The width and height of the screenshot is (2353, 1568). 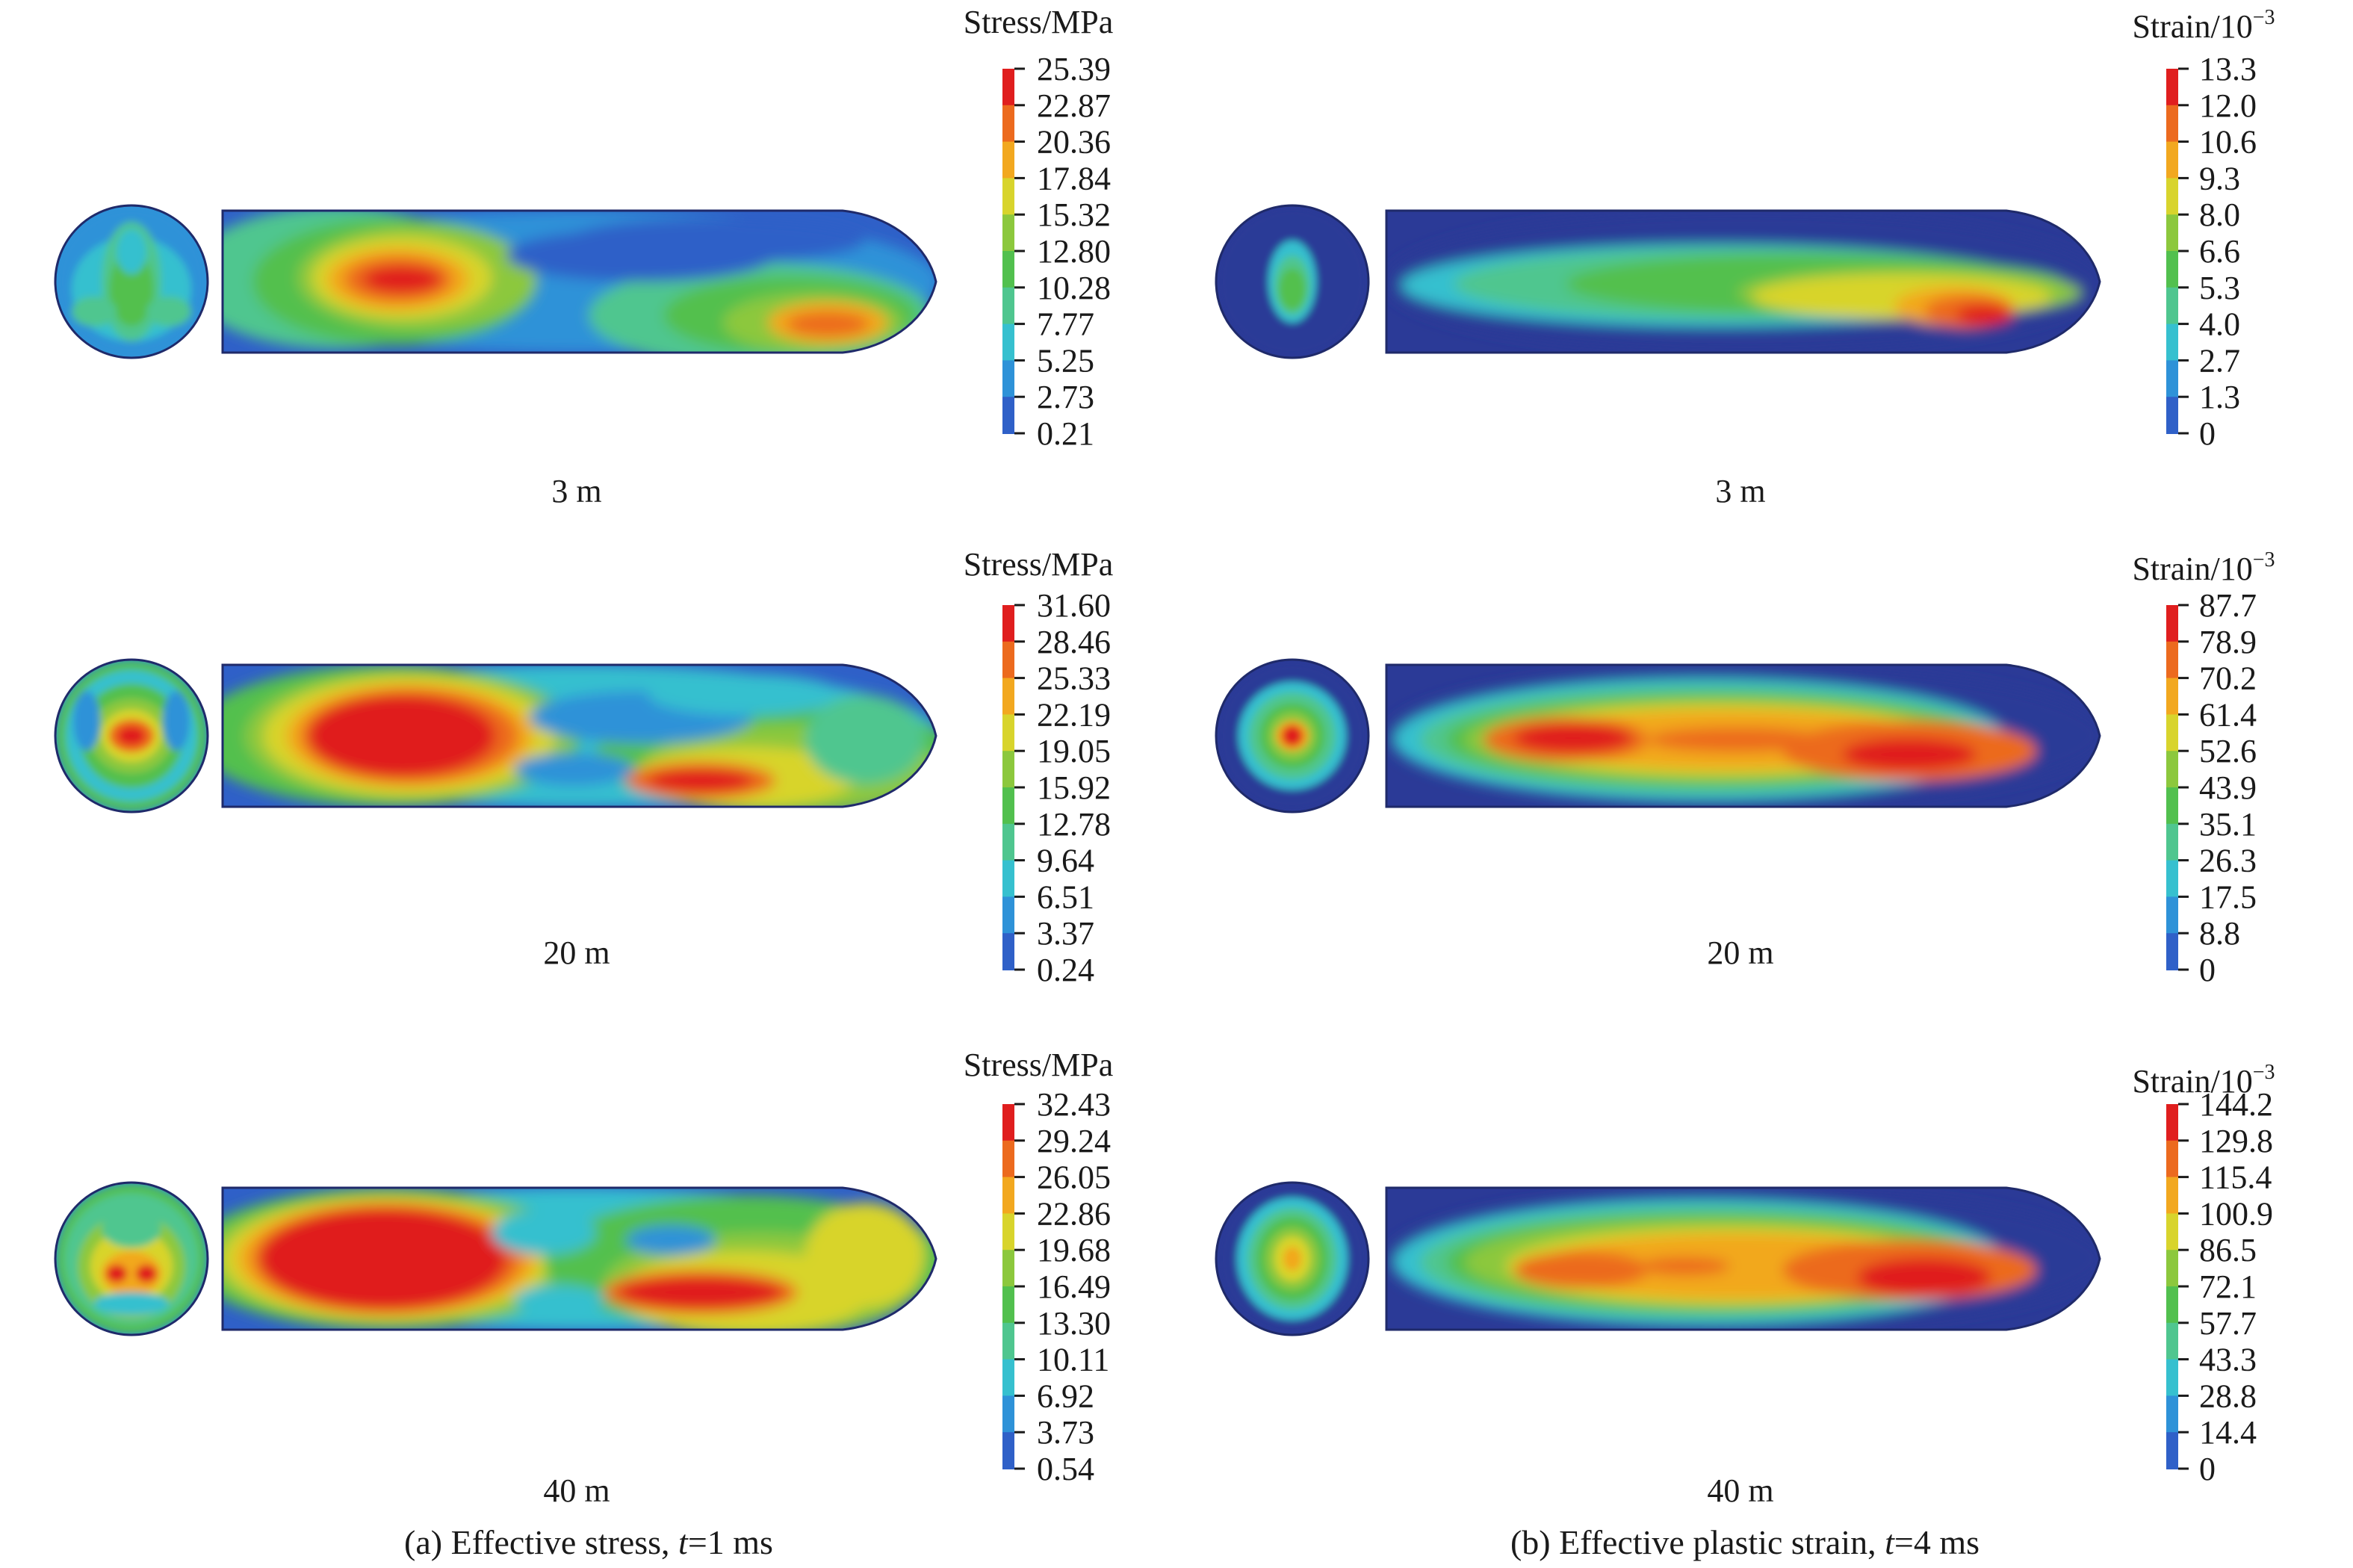 I want to click on legend-tick-label: 0, so click(x=2207, y=434).